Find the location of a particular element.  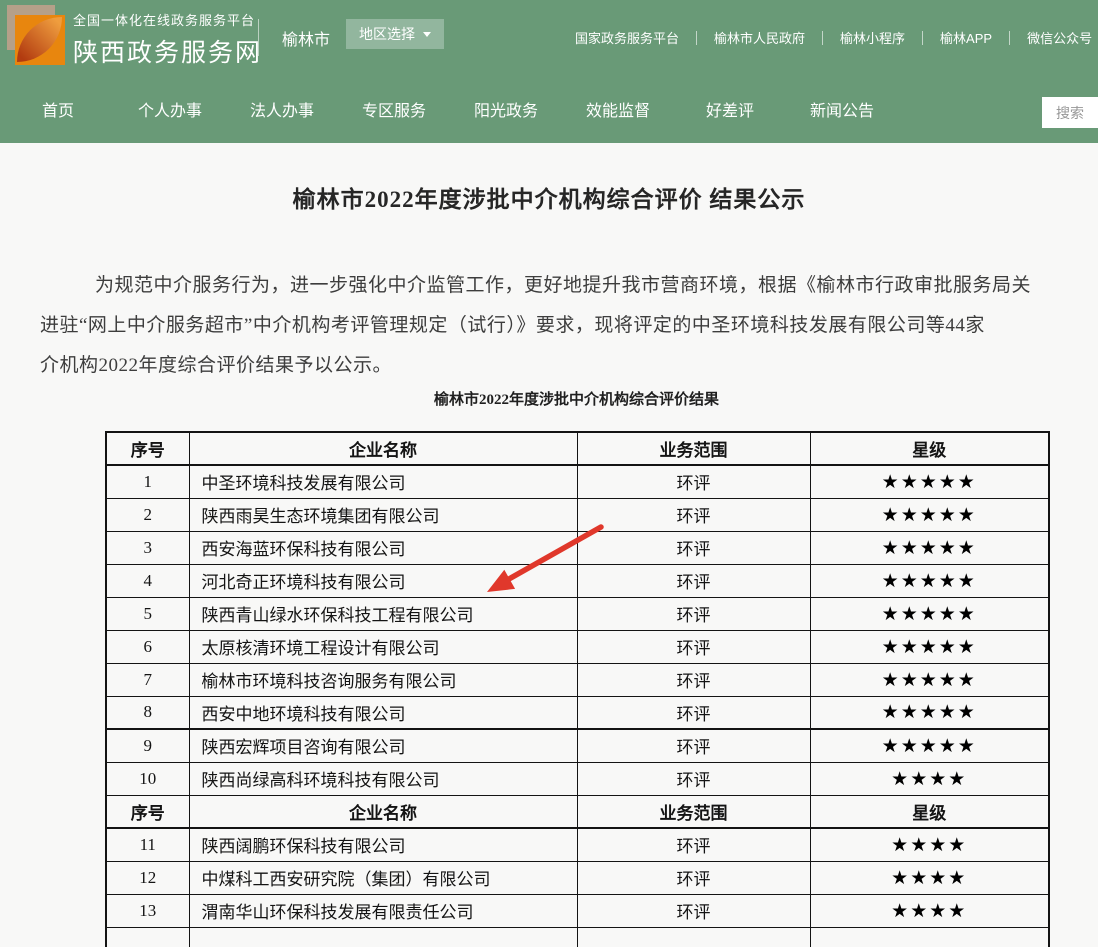

site-logo-icon is located at coordinates (37, 36).